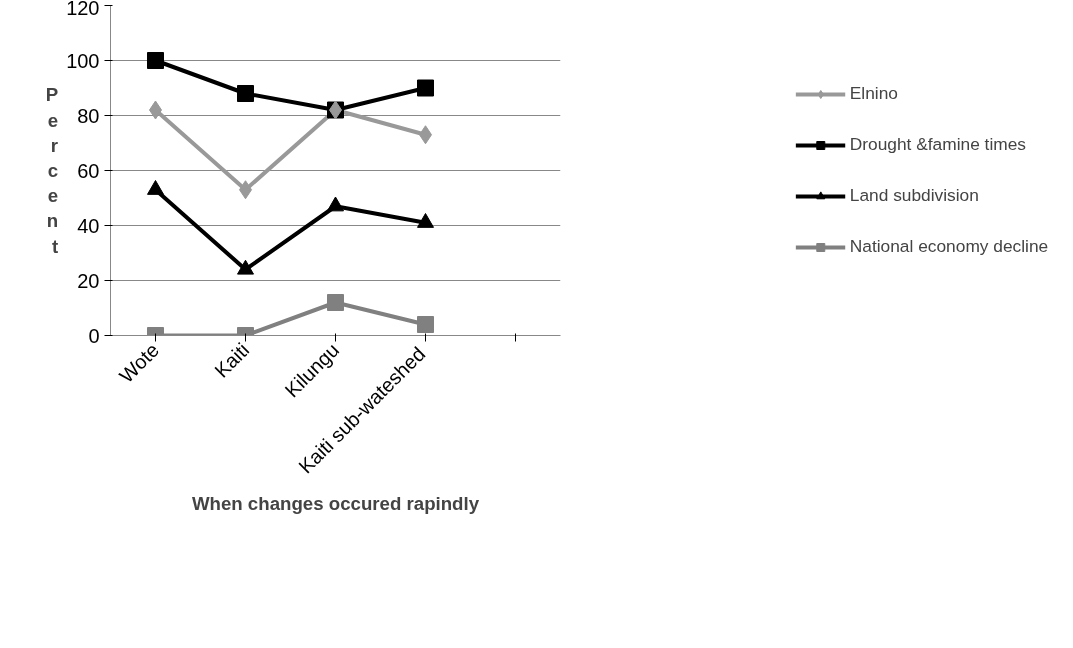  Describe the element at coordinates (83, 60) in the screenshot. I see `y-tick-label: 100` at that location.